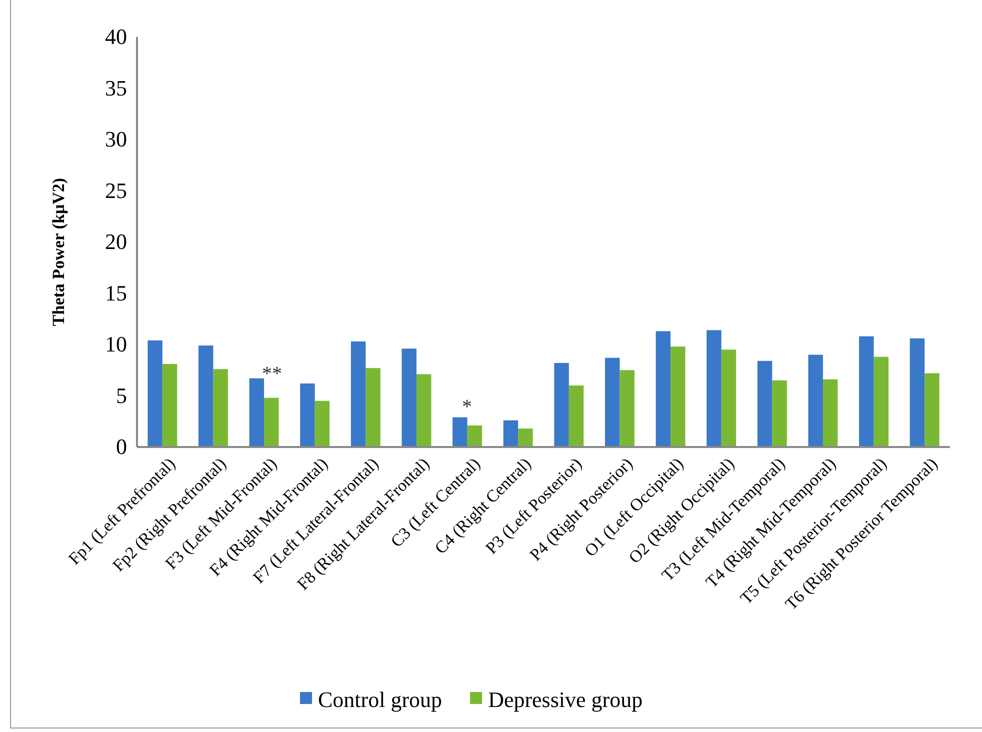 The height and width of the screenshot is (732, 982). I want to click on annotation: *, so click(467, 407).